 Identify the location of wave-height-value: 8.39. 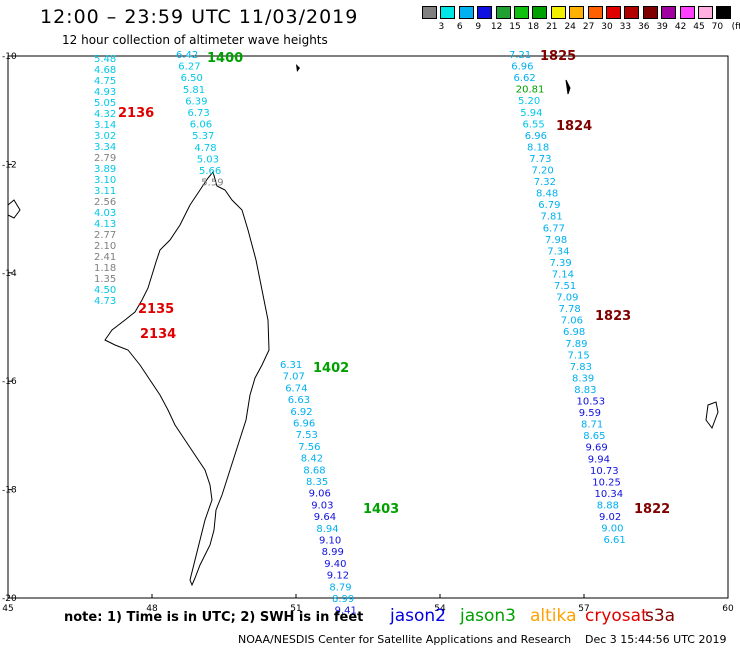
(583, 378).